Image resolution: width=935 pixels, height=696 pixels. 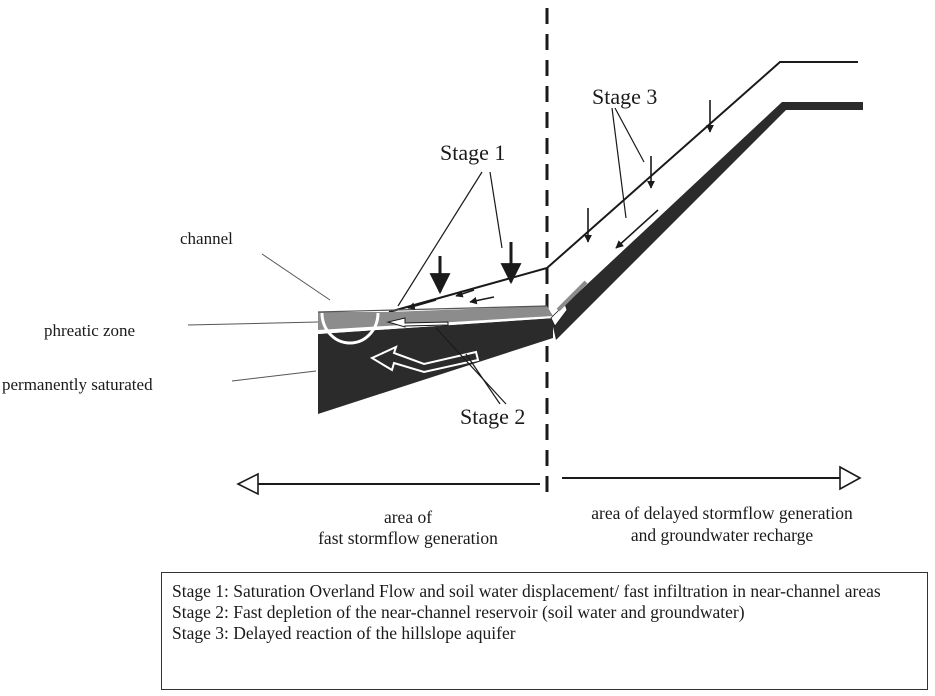 What do you see at coordinates (259, 317) in the screenshot?
I see `zone-leaders` at bounding box center [259, 317].